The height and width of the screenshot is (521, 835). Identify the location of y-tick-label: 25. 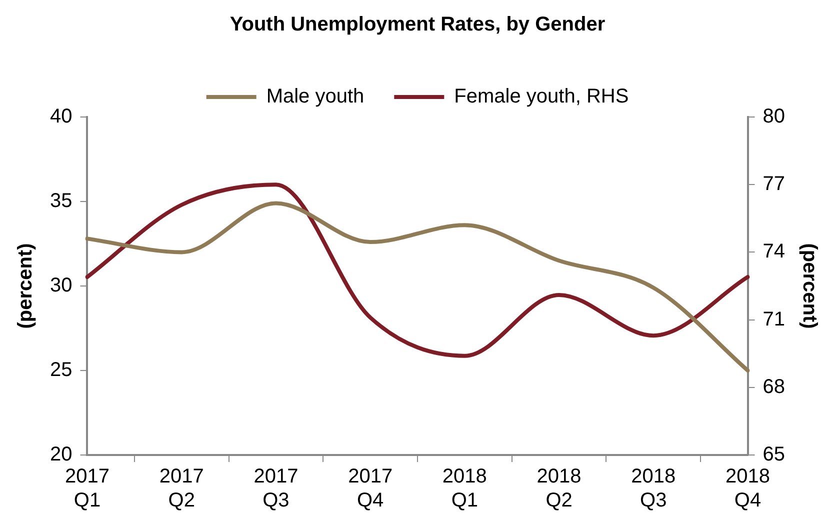
(61, 370).